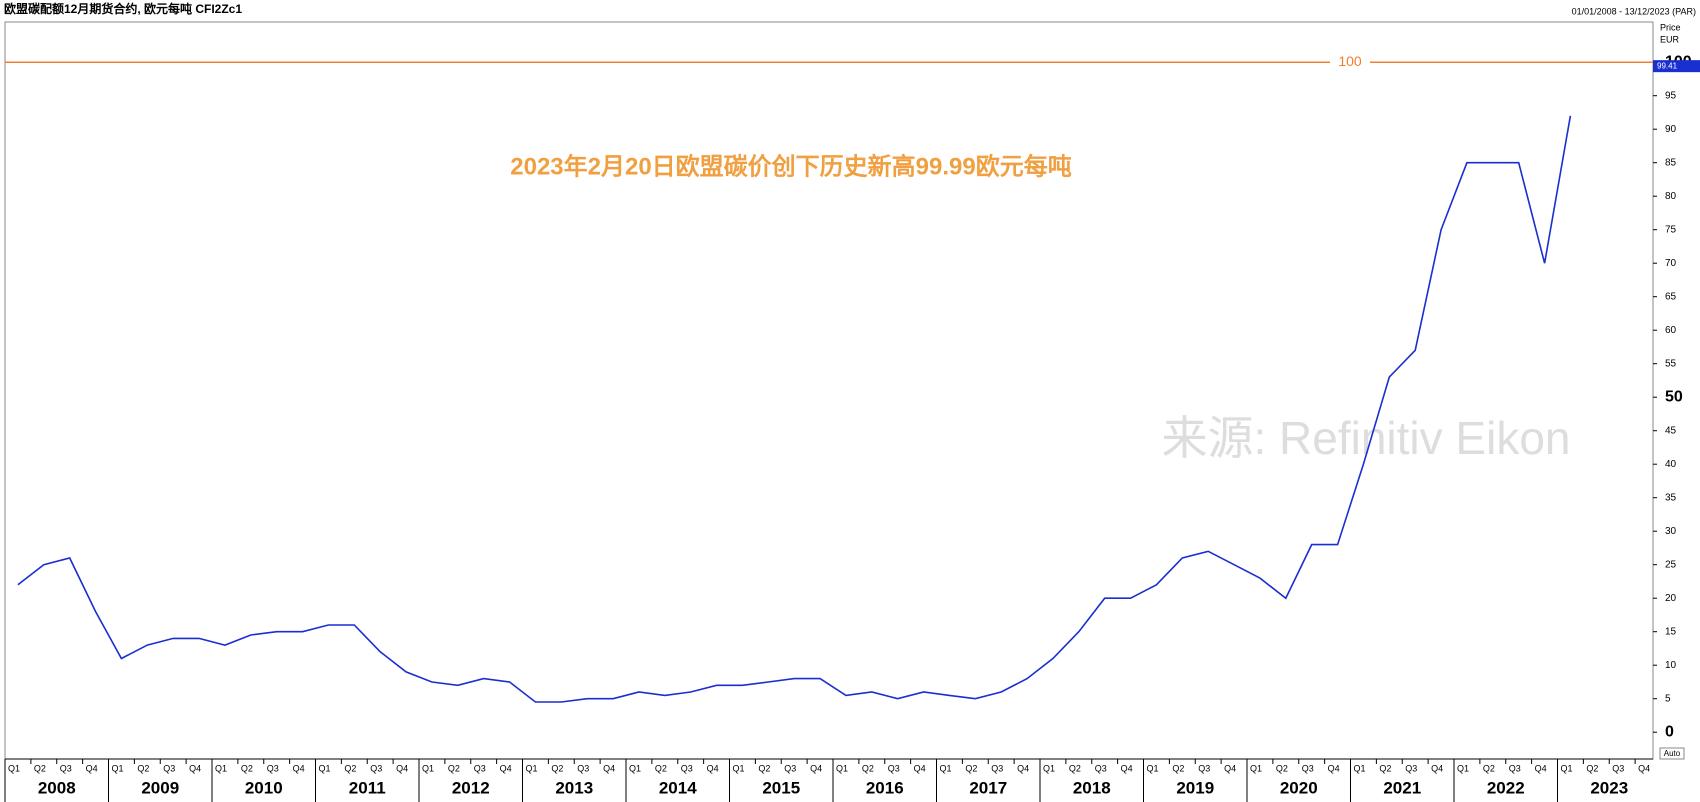  Describe the element at coordinates (678, 787) in the screenshot. I see `year-label: 2014` at that location.